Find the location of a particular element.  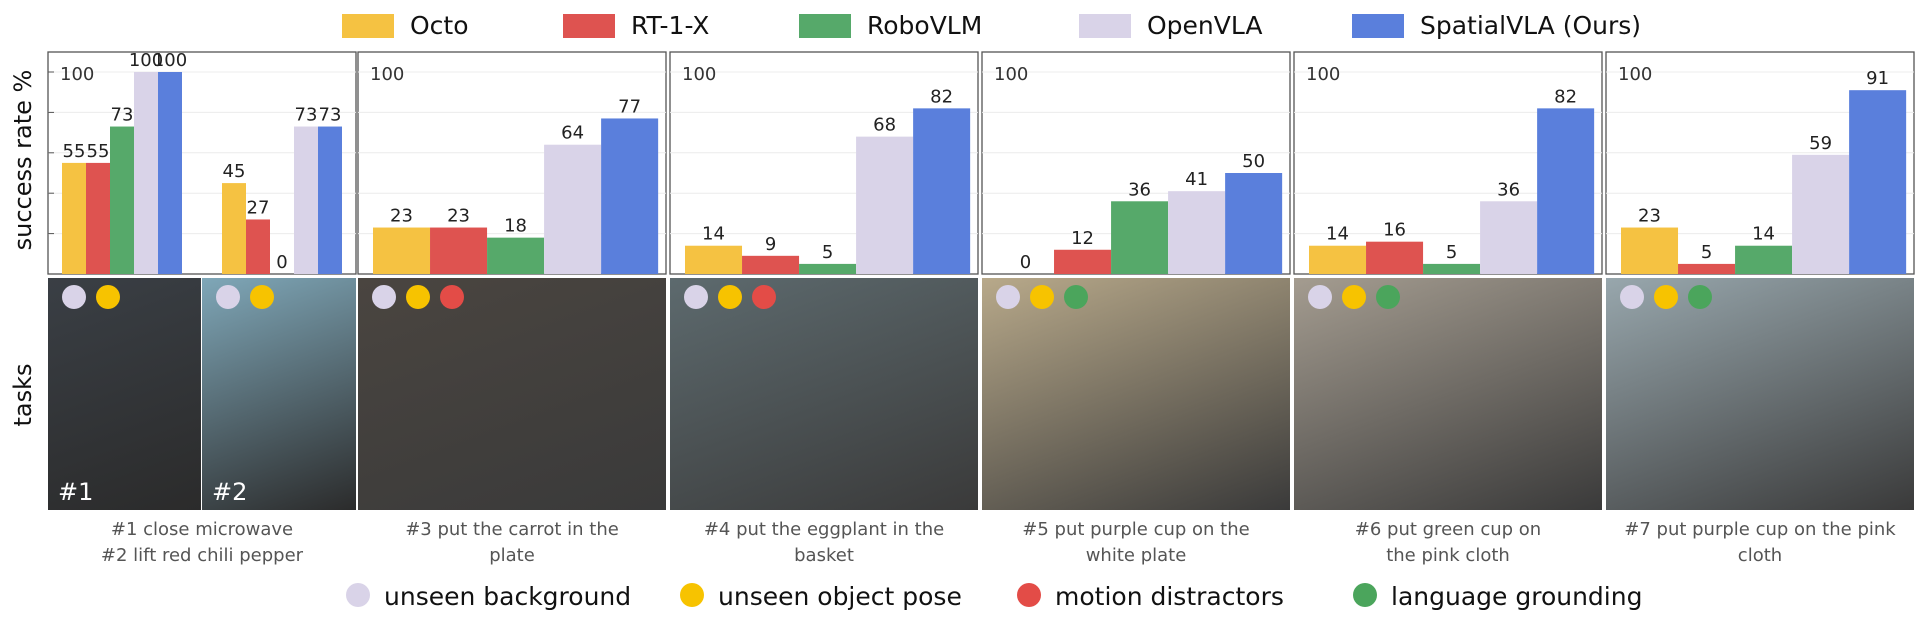

bar-value-label: 9 is located at coordinates (770, 244).